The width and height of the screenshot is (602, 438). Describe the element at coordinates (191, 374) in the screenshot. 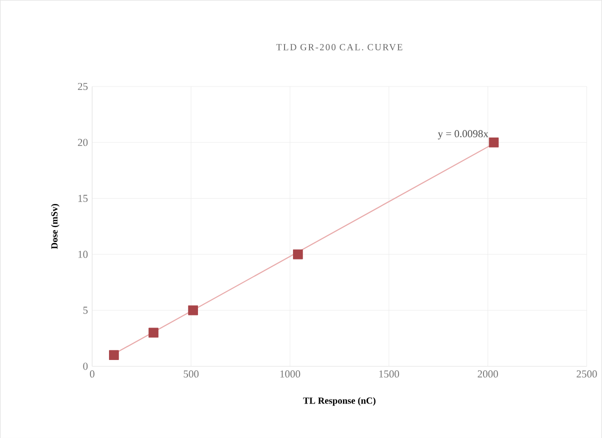

I see `x-tick-label: 500` at that location.